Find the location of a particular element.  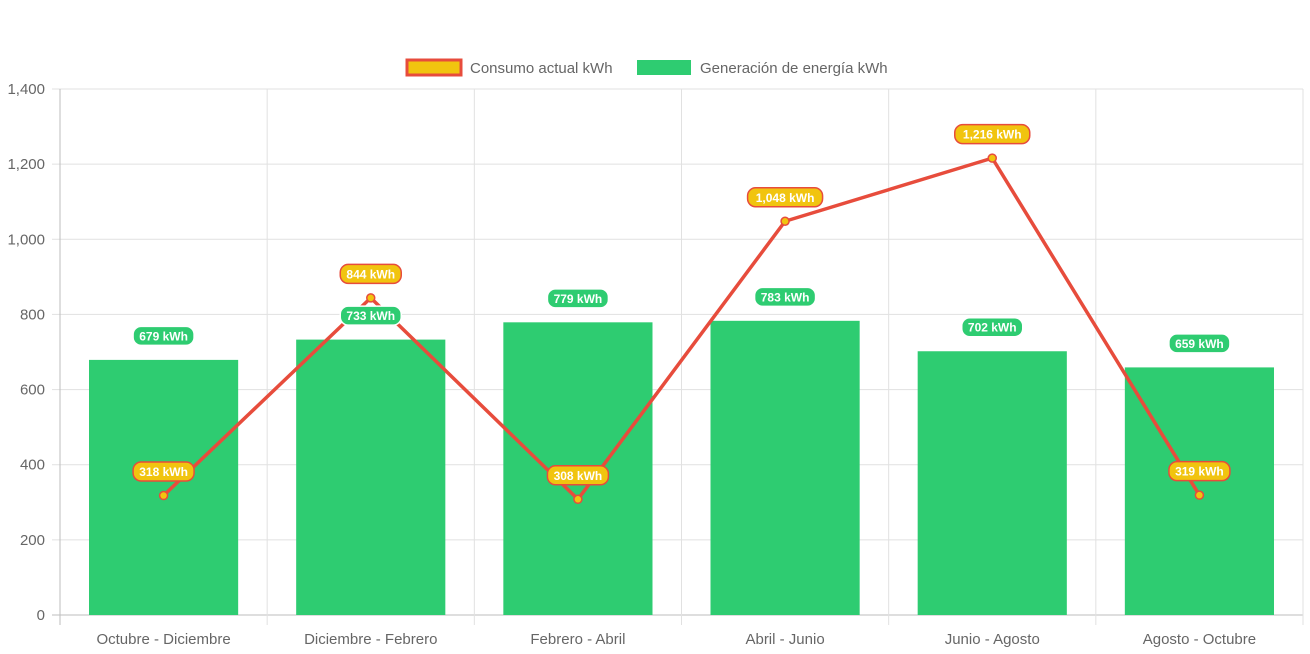

line-data-label: 318 kWh is located at coordinates (163, 472).